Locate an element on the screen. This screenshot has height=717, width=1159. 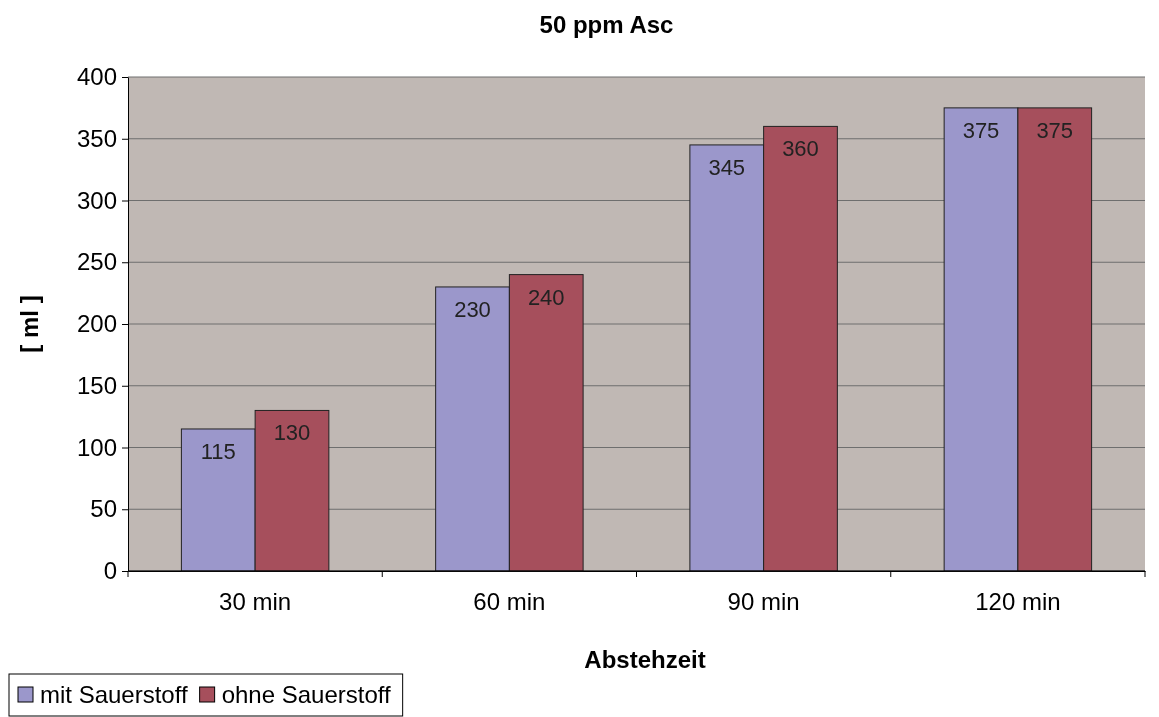
data-label: 360 is located at coordinates (800, 149).